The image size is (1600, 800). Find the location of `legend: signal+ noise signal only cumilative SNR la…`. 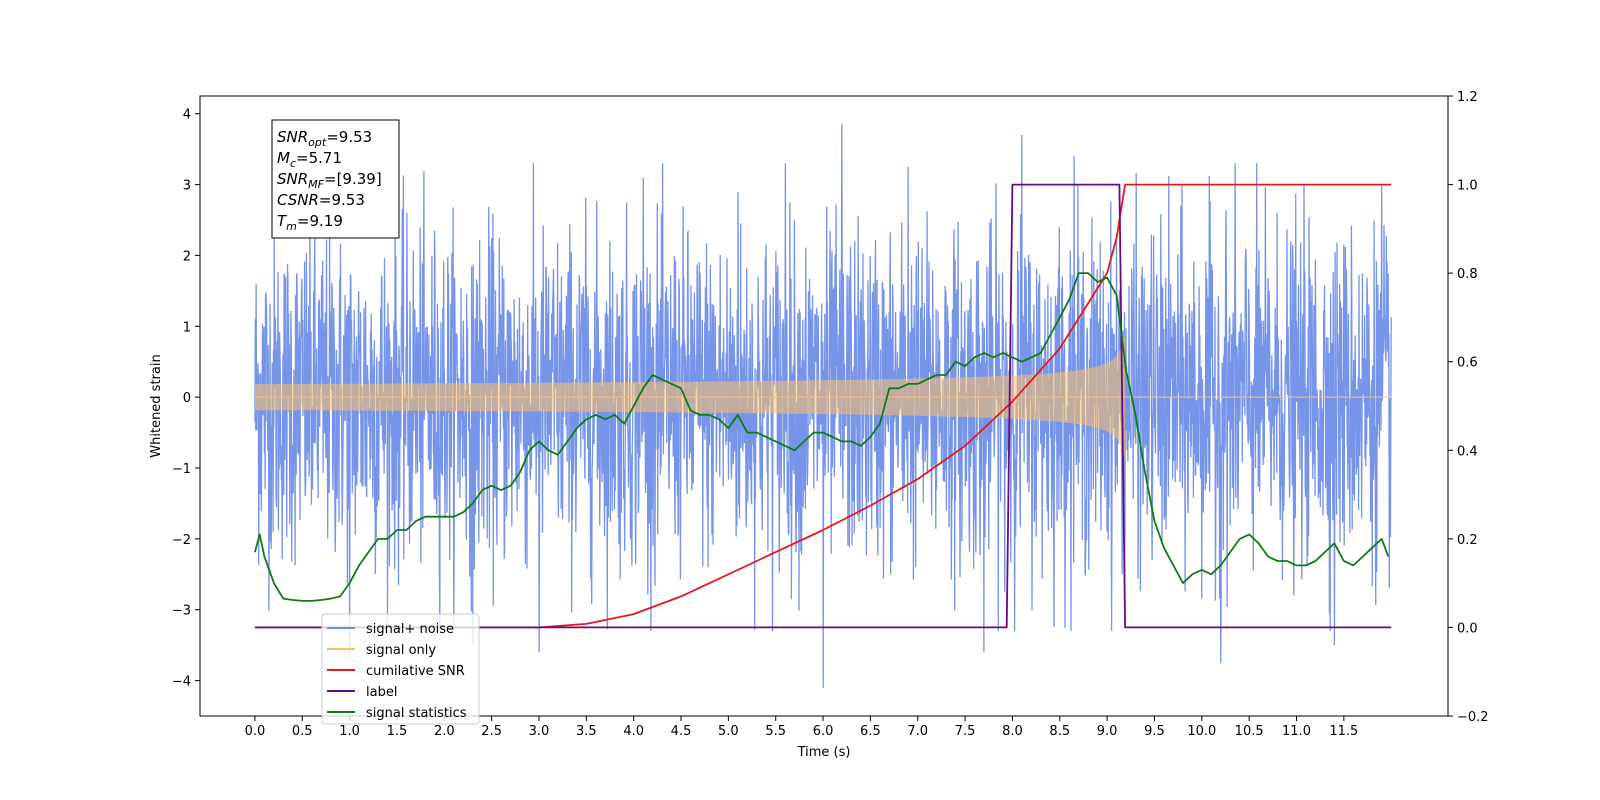

legend: signal+ noise signal only cumilative SNR la… is located at coordinates (400, 669).